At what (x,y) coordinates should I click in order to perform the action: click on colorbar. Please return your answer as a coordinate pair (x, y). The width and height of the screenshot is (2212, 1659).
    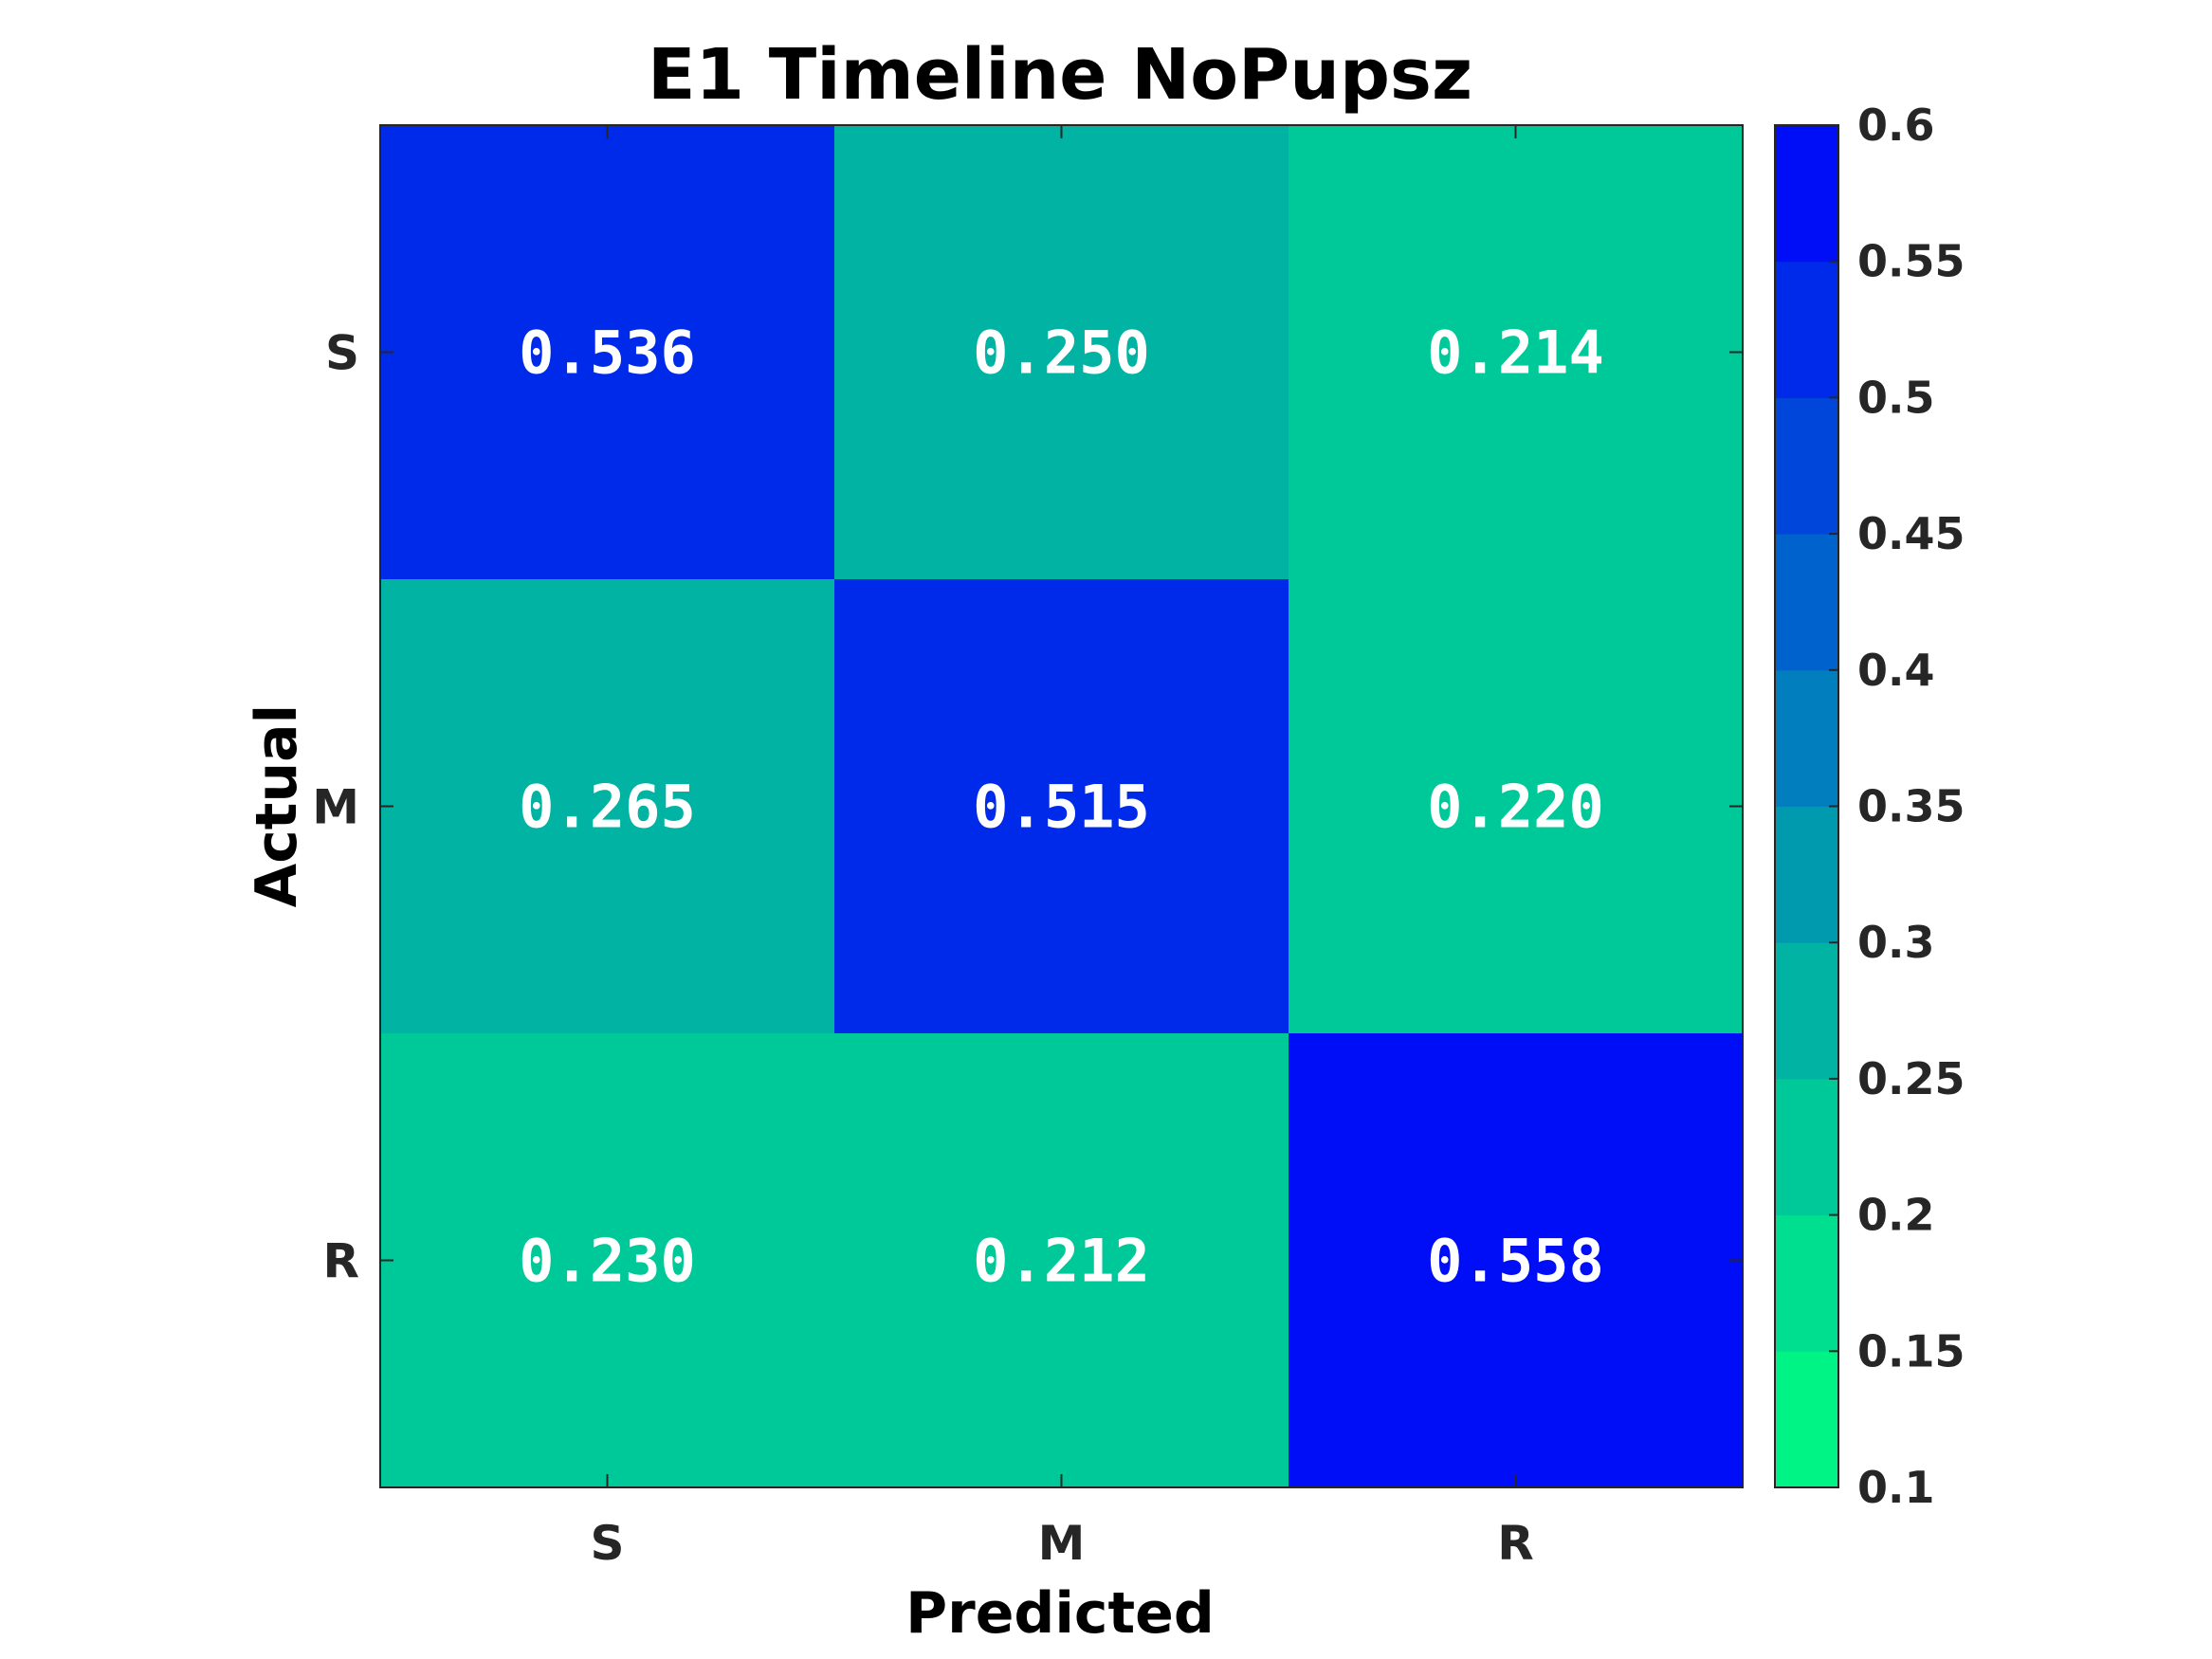
    Looking at the image, I should click on (1806, 806).